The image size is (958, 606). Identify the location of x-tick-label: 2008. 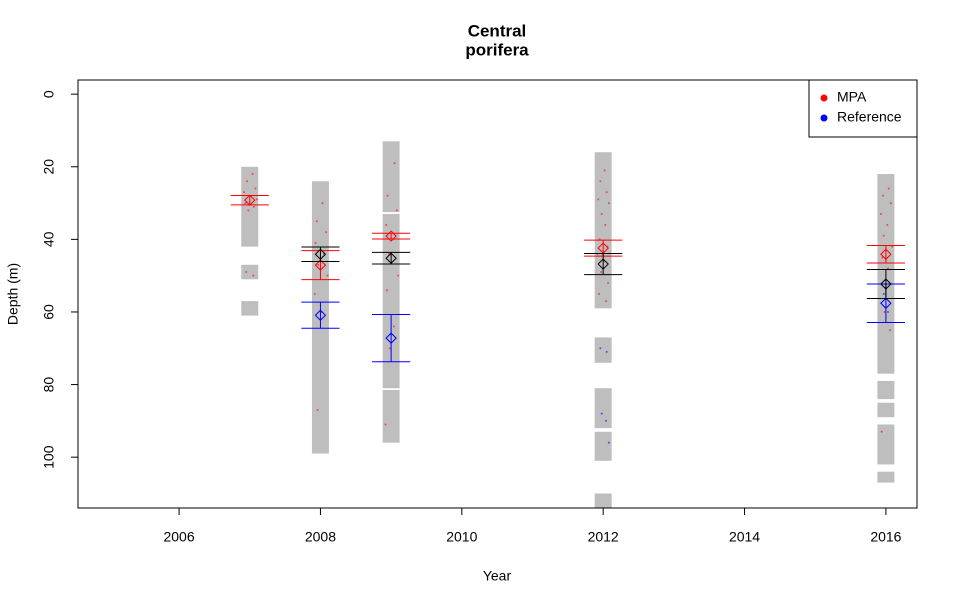
(320, 537).